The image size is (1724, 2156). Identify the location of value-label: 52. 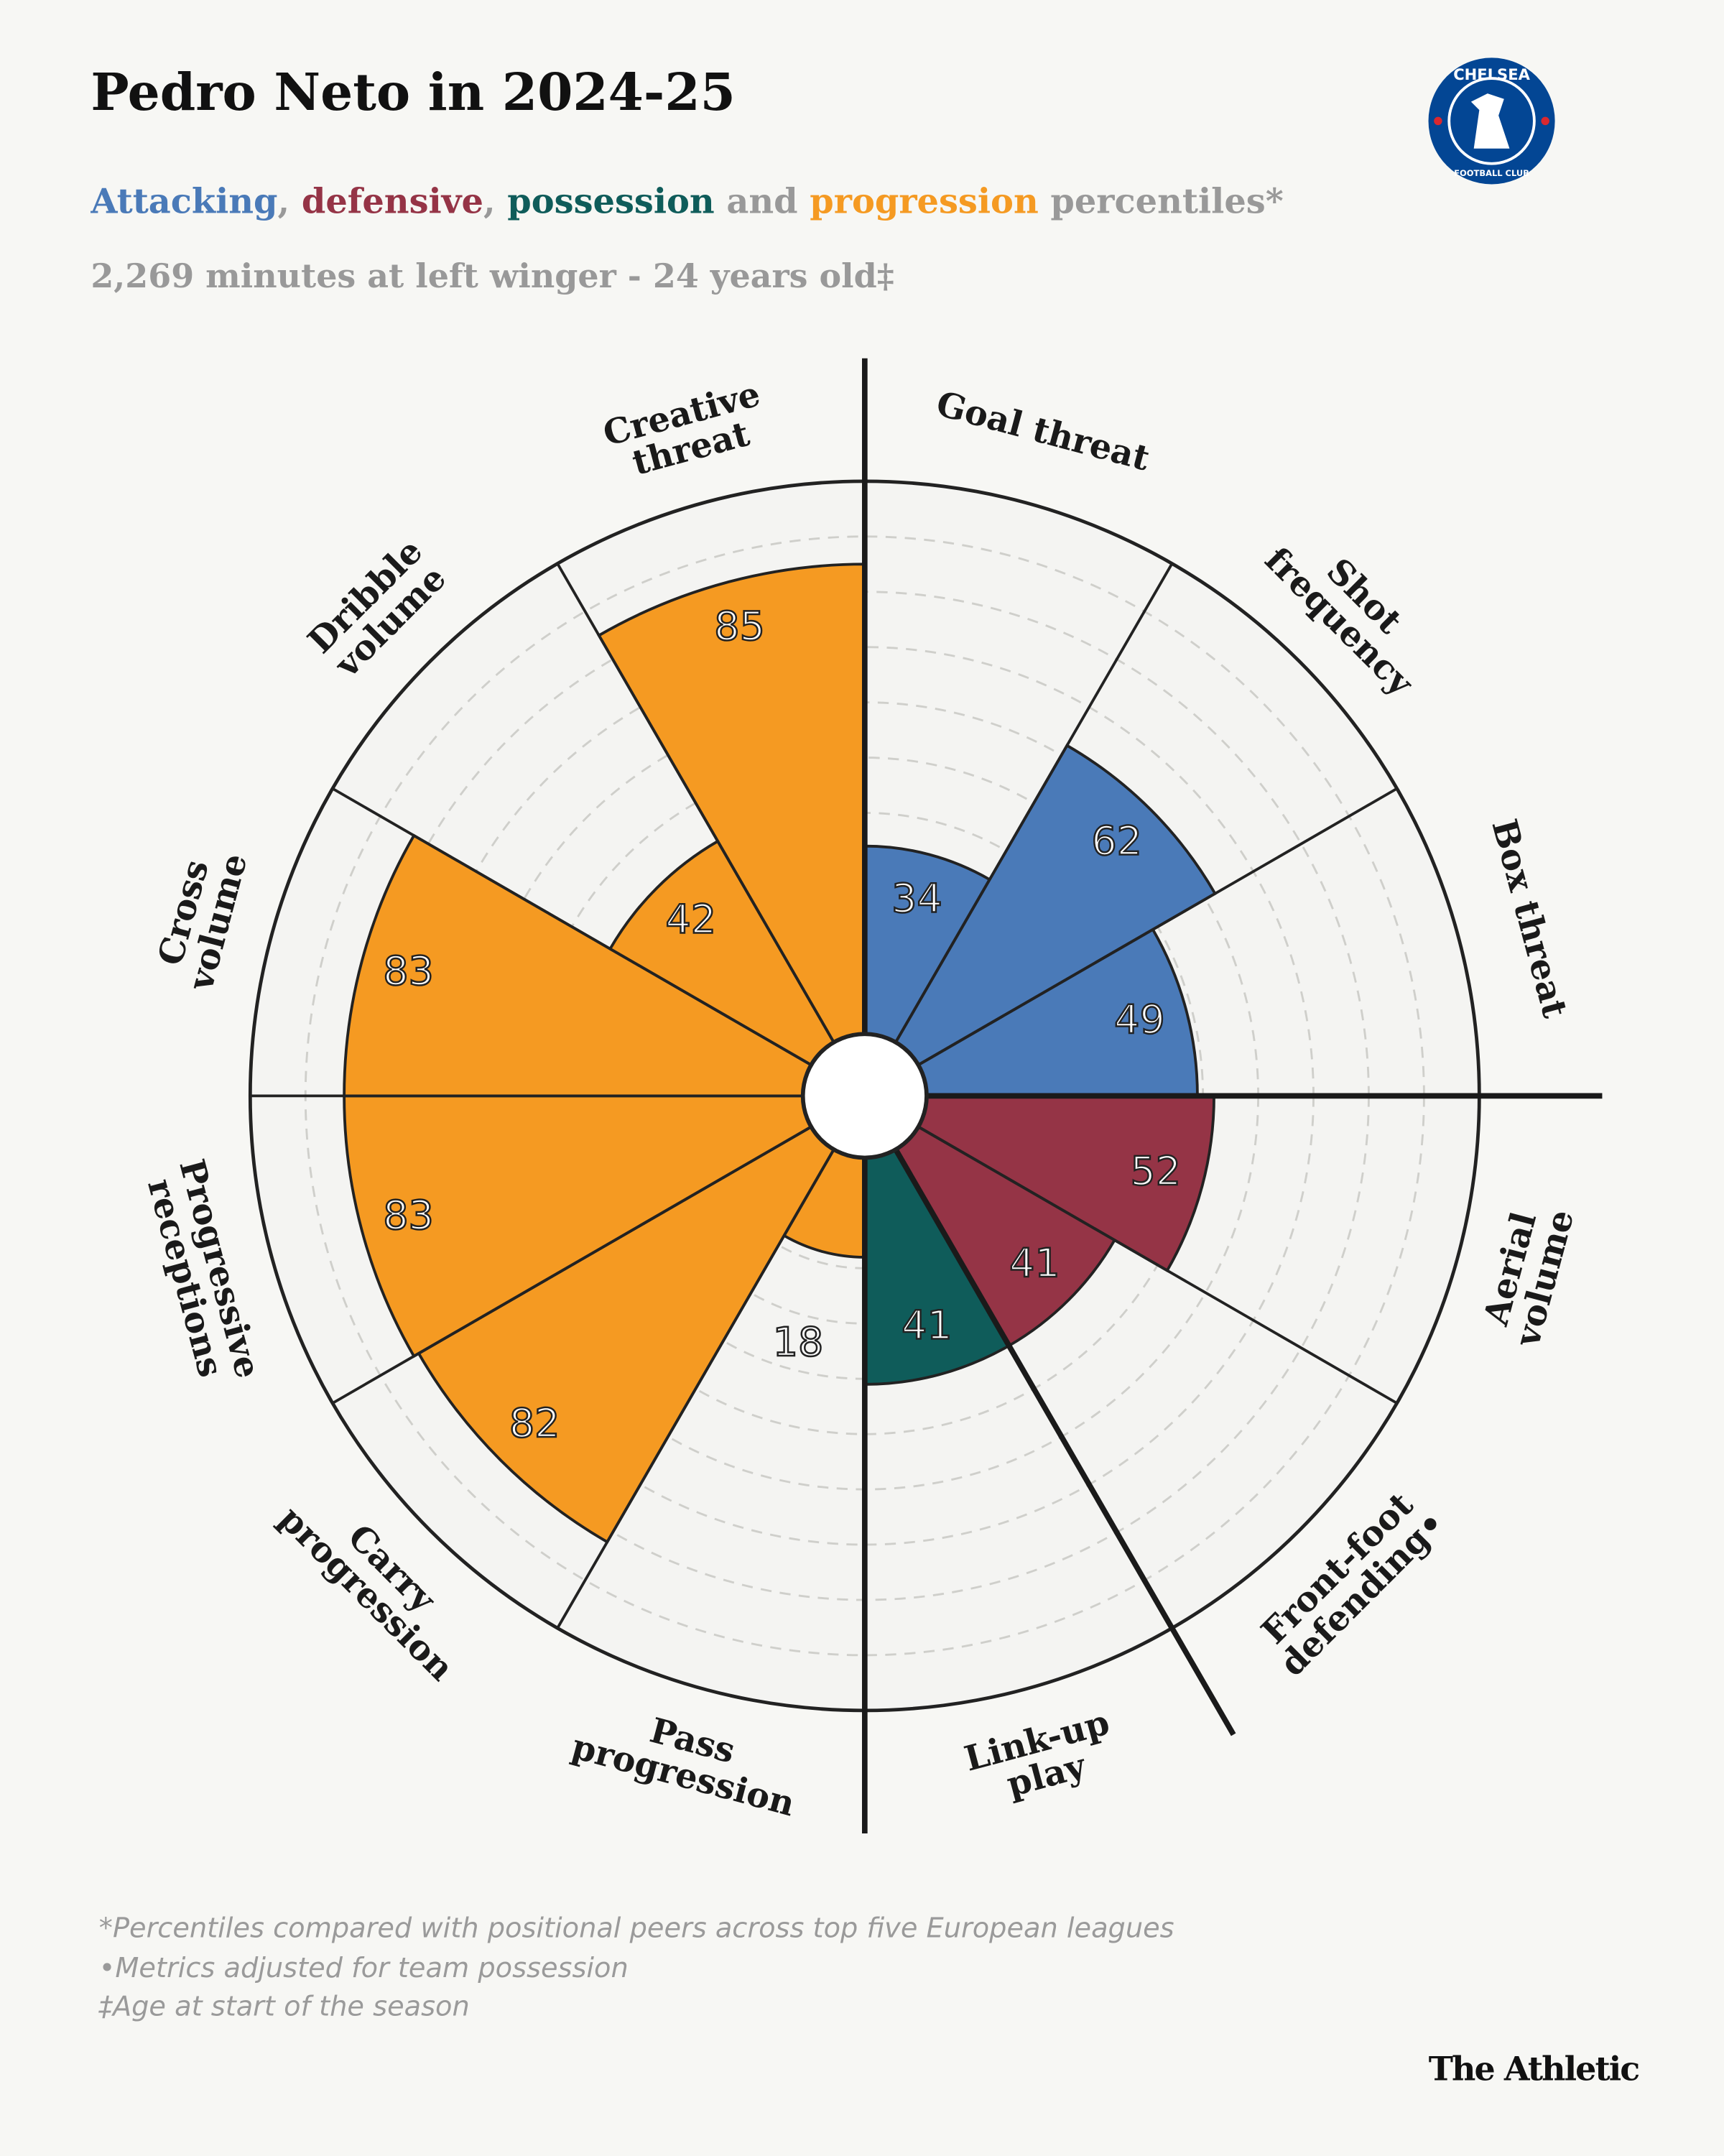
(1156, 1171).